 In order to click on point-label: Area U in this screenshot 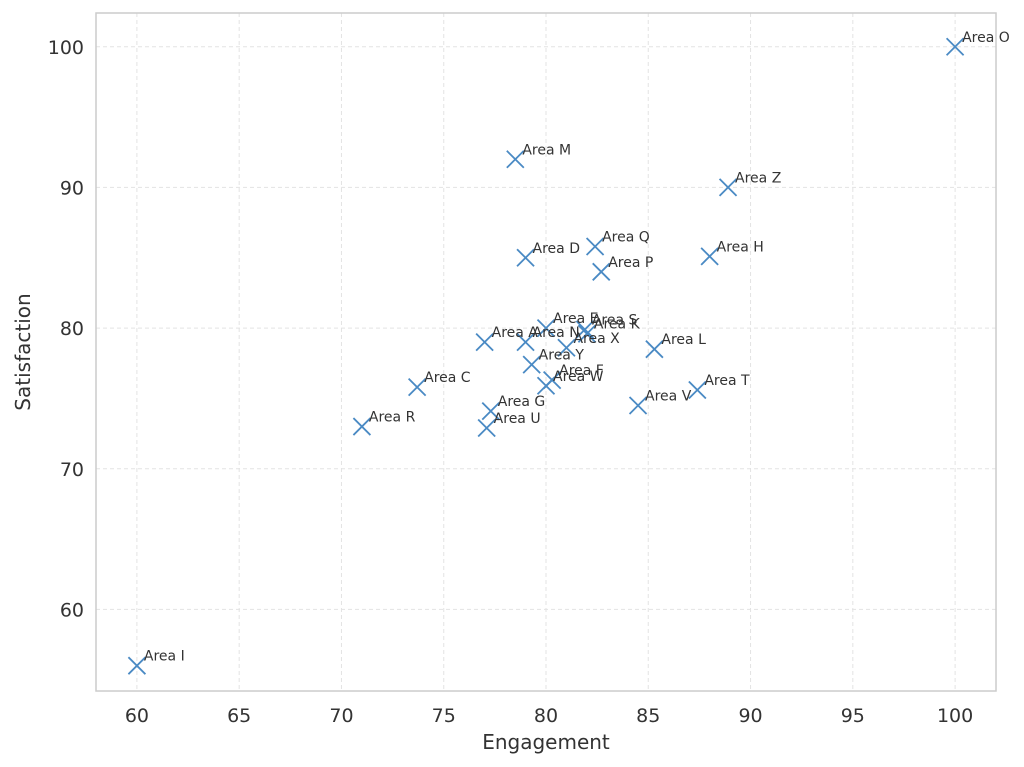, I will do `click(517, 419)`.